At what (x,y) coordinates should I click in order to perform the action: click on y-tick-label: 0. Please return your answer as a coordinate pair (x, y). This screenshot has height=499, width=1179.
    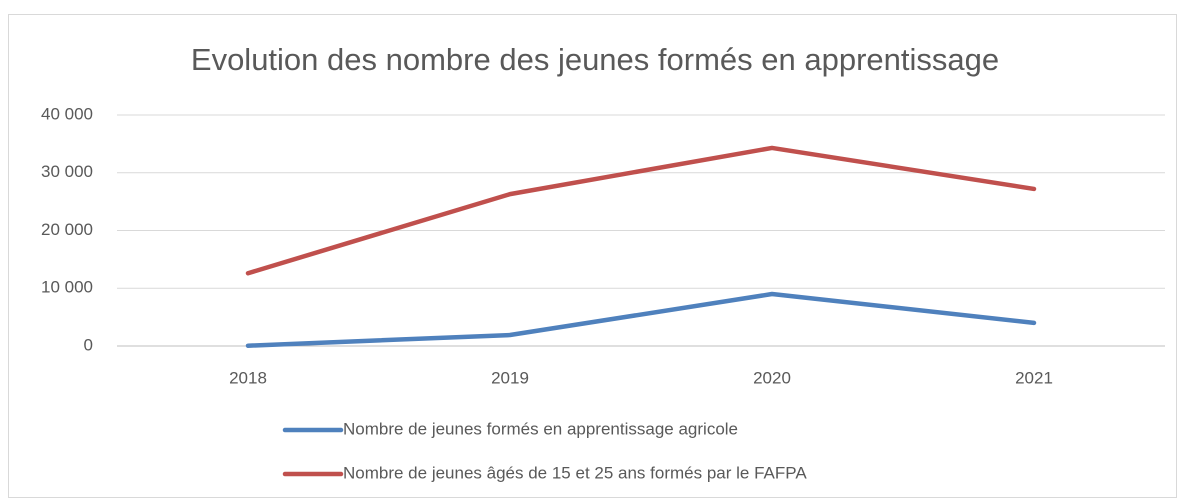
    Looking at the image, I should click on (88, 344).